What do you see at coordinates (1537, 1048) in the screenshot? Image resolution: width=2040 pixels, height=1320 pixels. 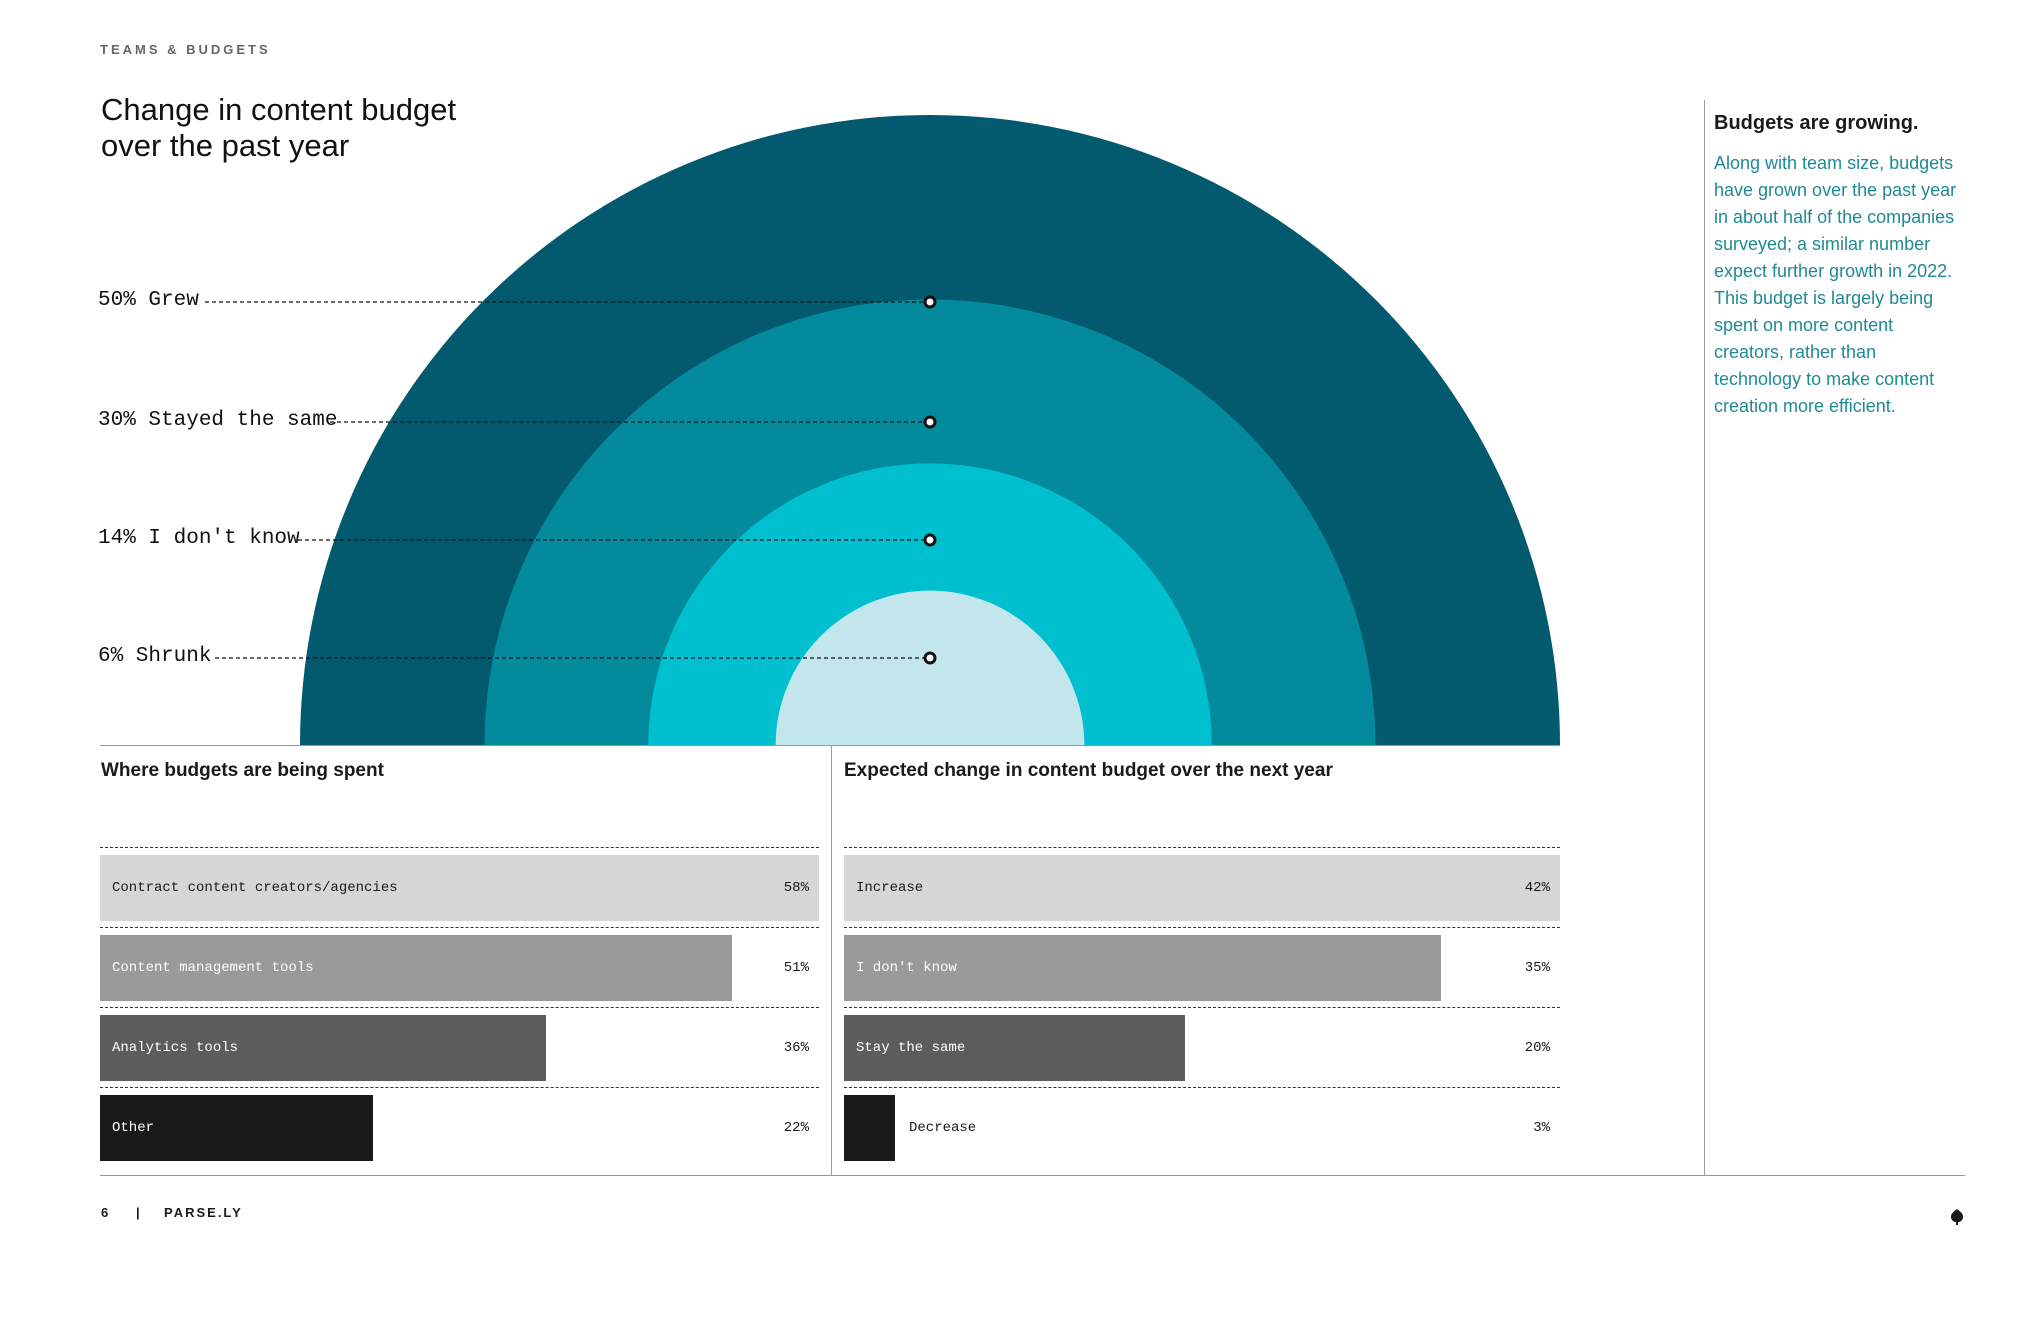 I see `bar-value-label: 20%` at bounding box center [1537, 1048].